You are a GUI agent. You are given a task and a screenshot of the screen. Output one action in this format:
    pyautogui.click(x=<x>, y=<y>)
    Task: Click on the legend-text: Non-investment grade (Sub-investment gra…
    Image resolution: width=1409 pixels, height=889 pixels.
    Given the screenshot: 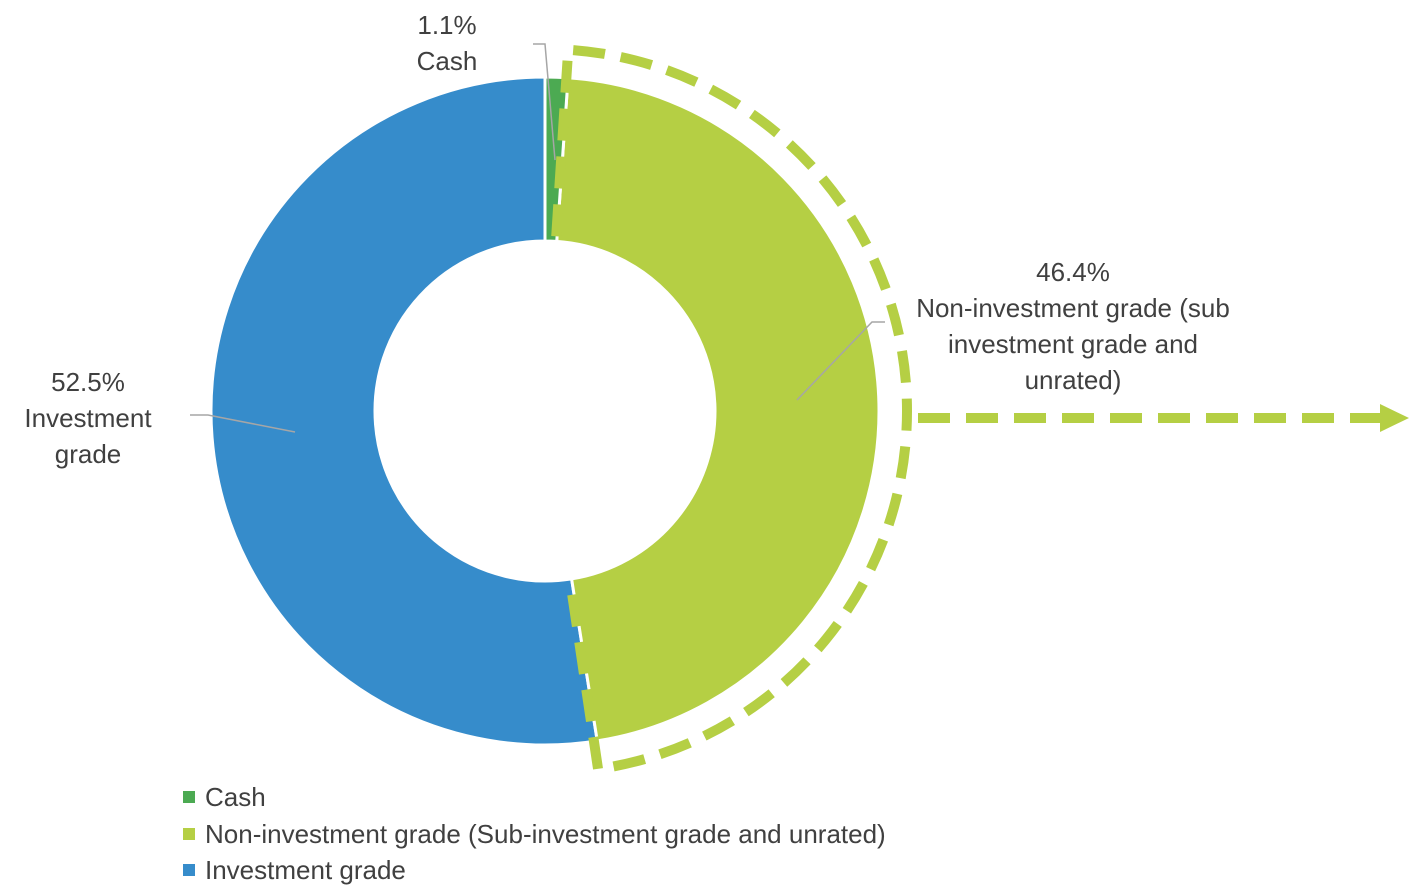 What is the action you would take?
    pyautogui.click(x=545, y=833)
    